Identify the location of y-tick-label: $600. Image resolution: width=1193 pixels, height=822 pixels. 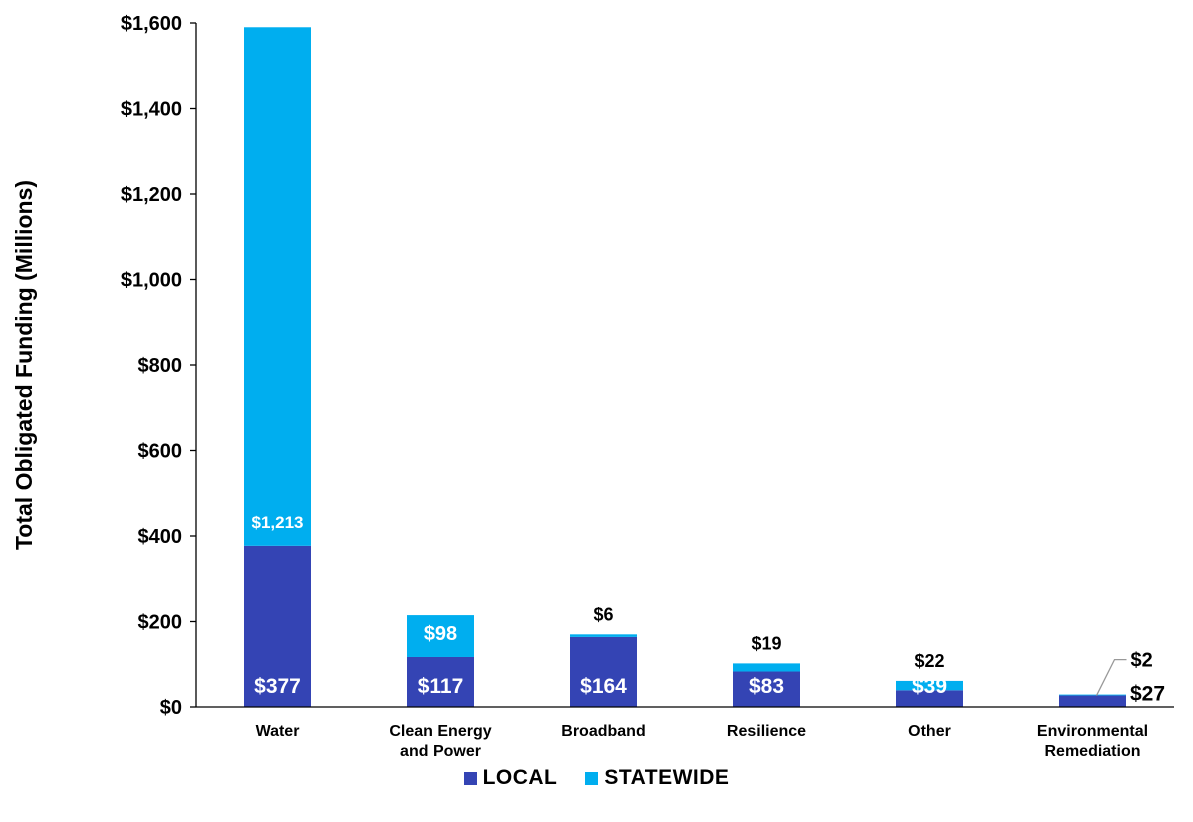
(160, 452).